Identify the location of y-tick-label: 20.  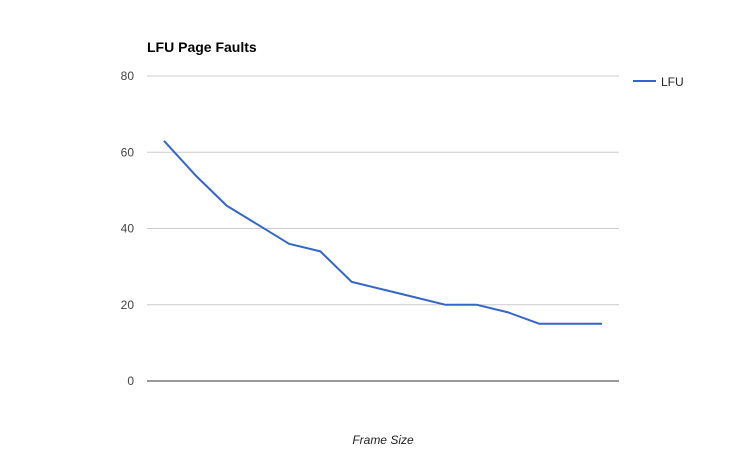
(128, 305).